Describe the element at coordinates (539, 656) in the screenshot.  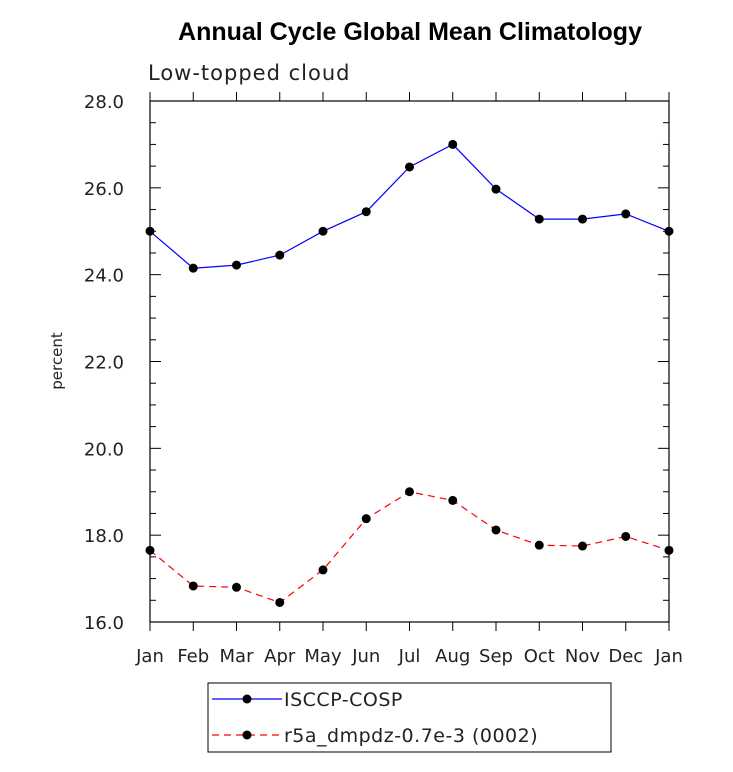
I see `x-tick-label: Oct` at that location.